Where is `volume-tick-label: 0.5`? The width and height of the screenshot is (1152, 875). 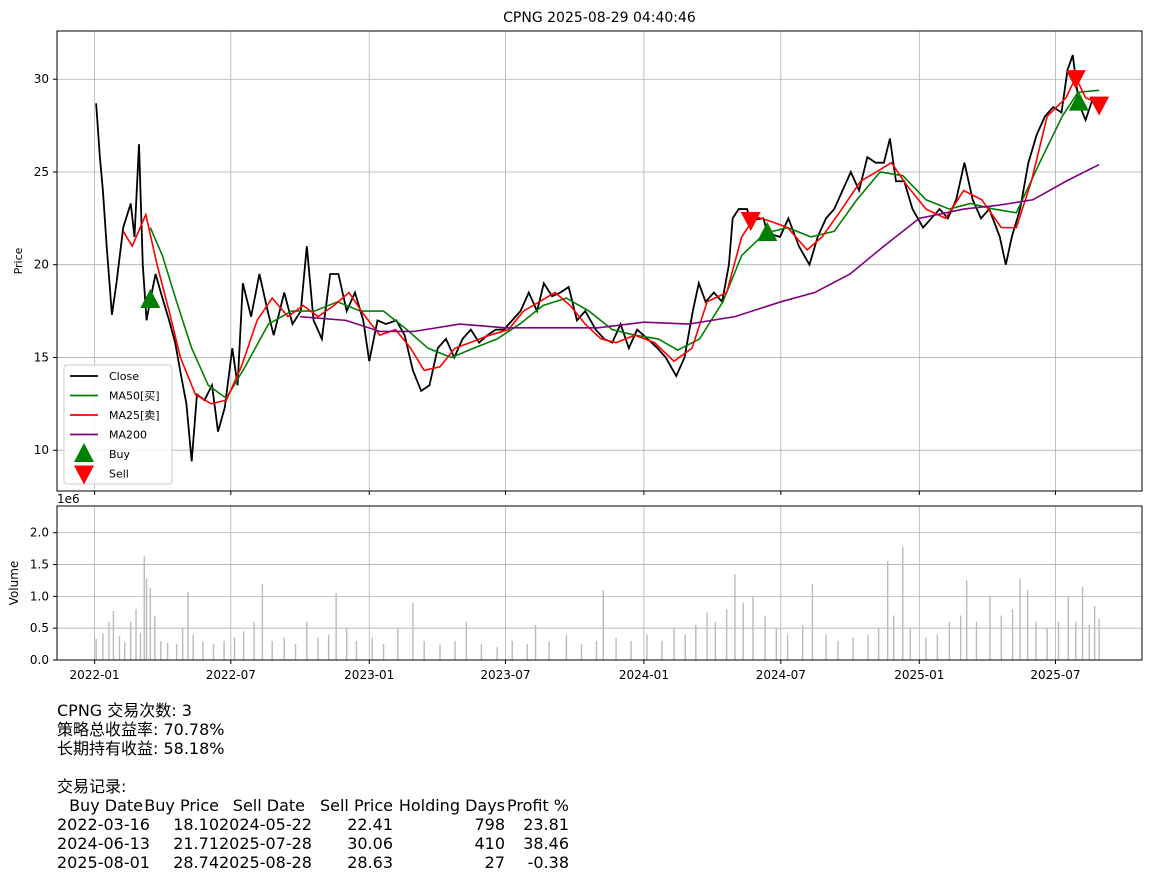 volume-tick-label: 0.5 is located at coordinates (39, 628).